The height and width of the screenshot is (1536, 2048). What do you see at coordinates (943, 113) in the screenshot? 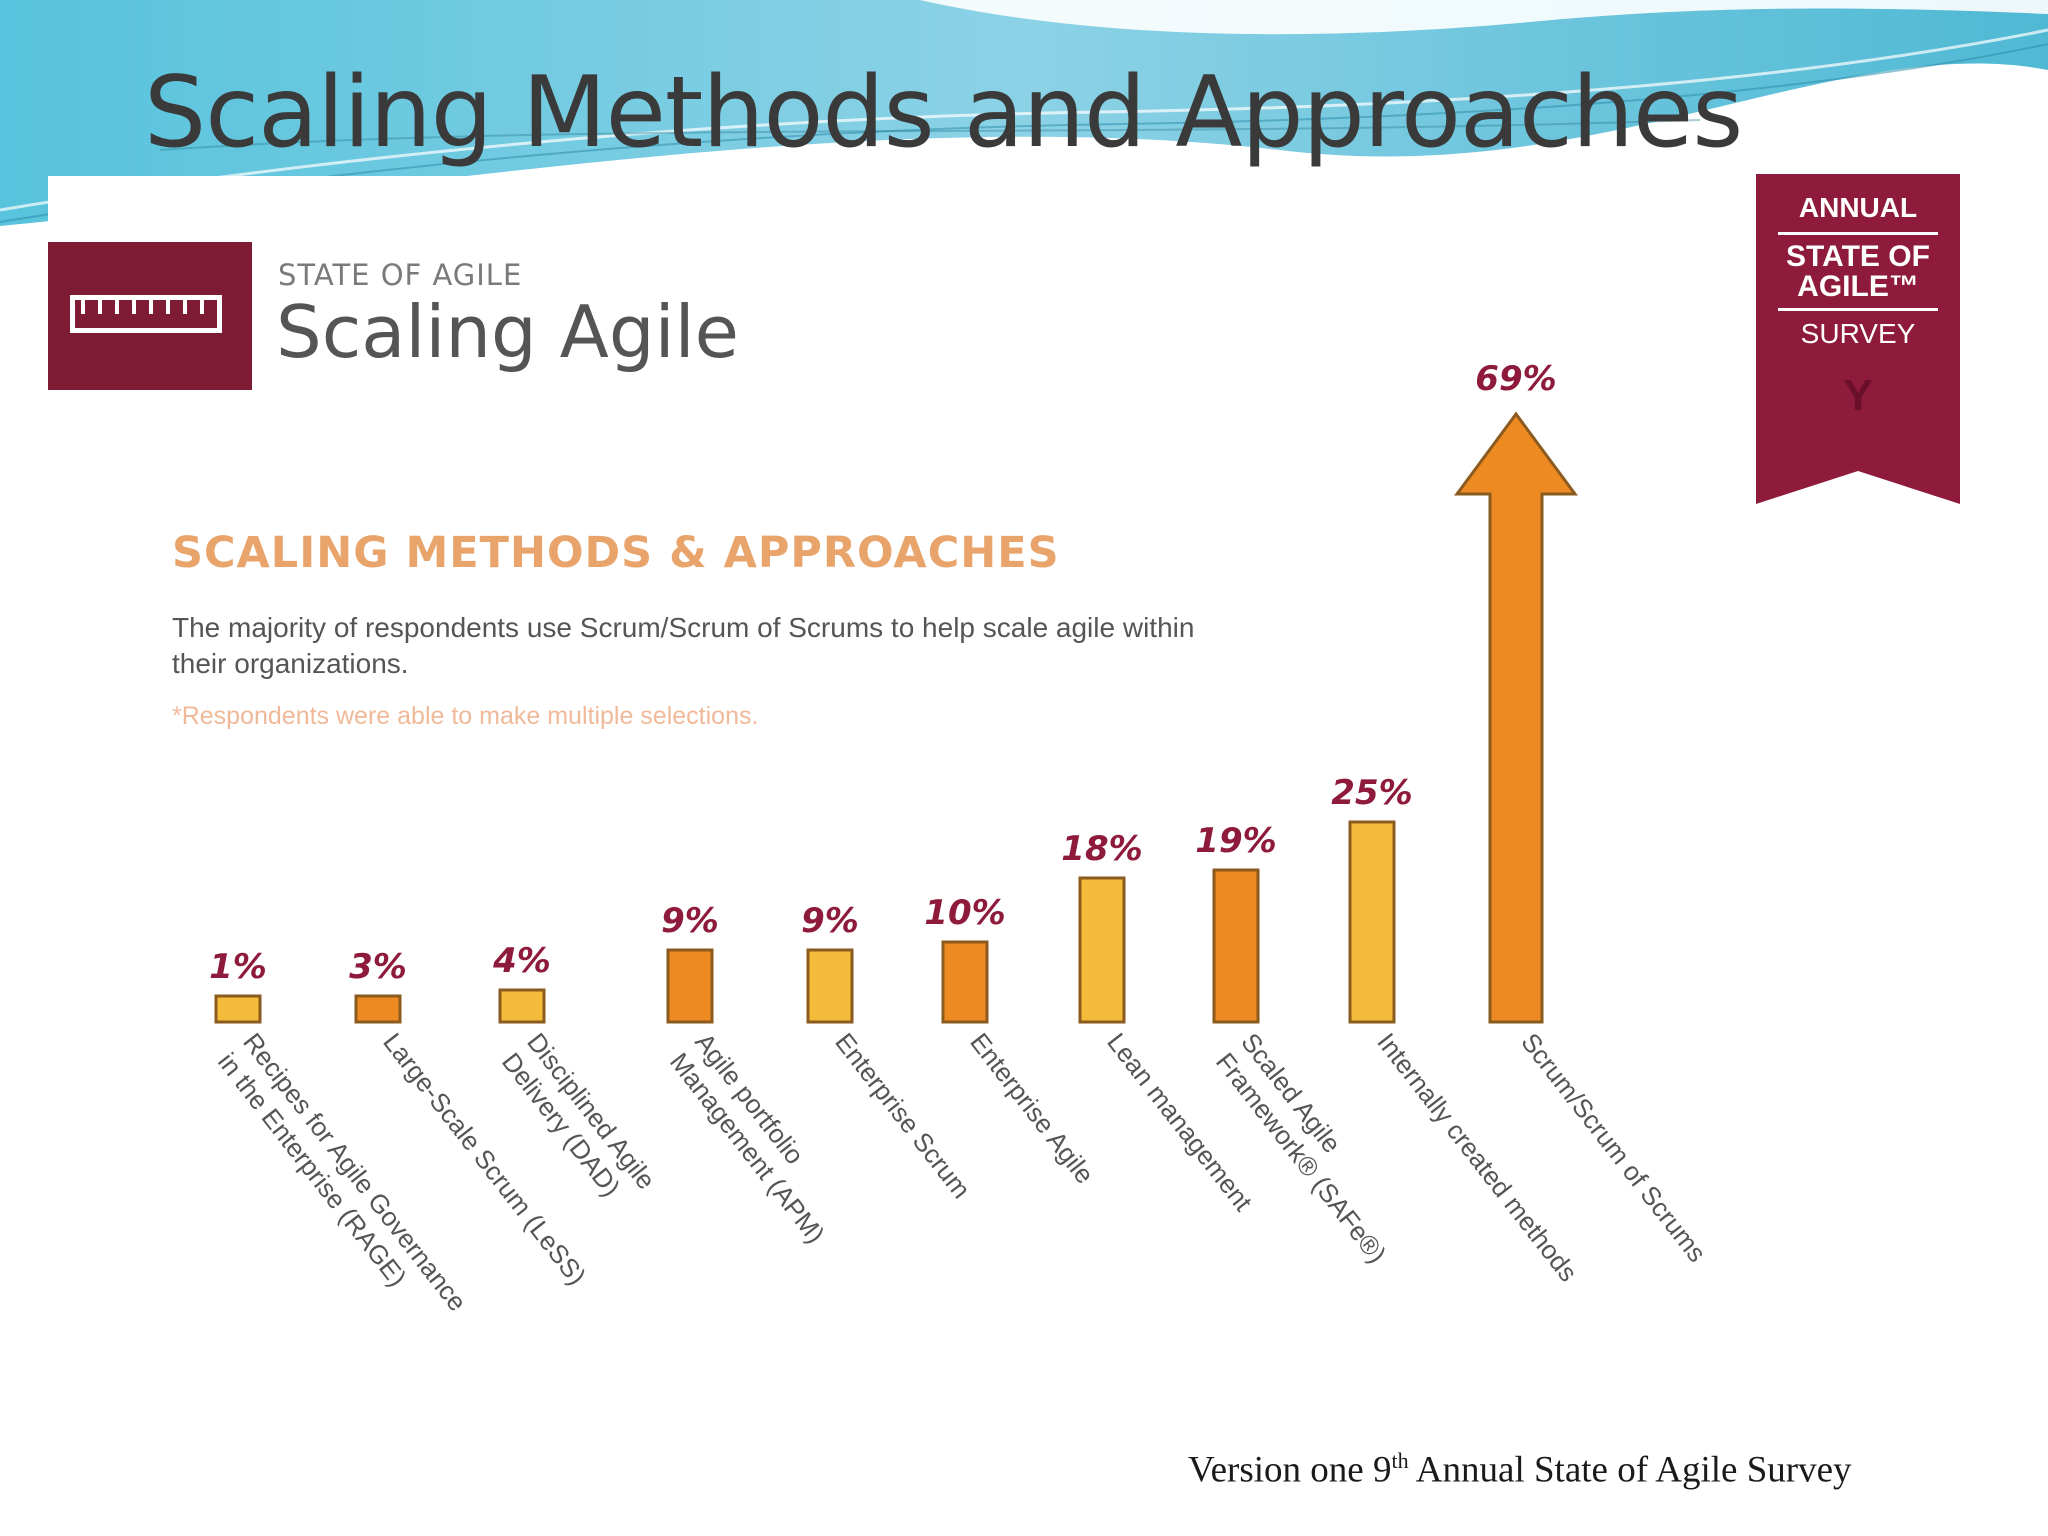
I see `slide-title: Scaling Methods and Approaches` at bounding box center [943, 113].